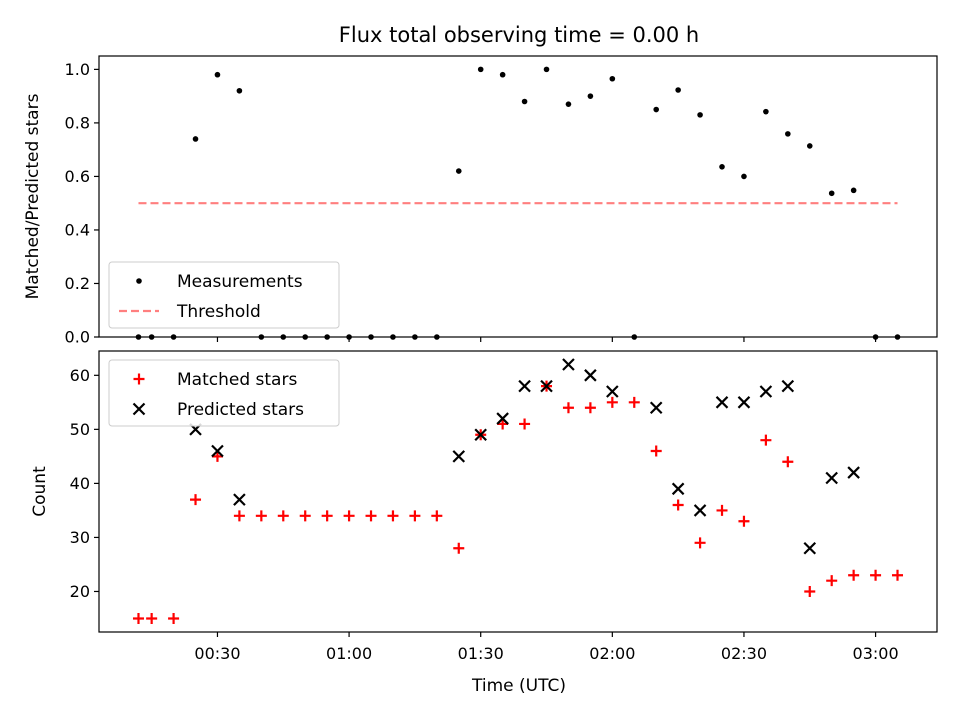 This screenshot has width=960, height=720. Describe the element at coordinates (77, 122) in the screenshot. I see `y-tick-label: 0.8` at that location.